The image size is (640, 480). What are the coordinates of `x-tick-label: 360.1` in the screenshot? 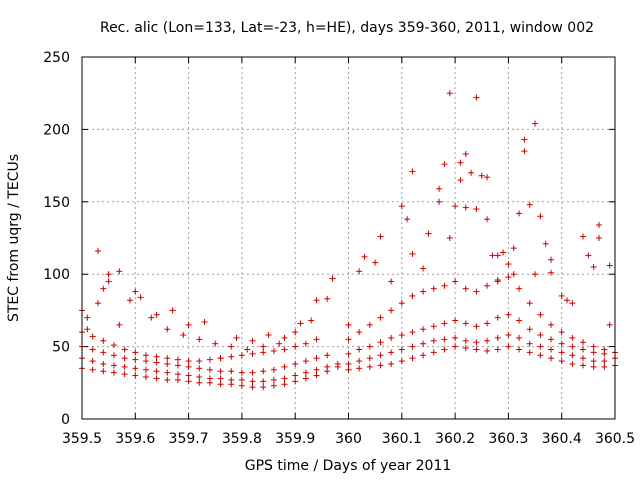 It's located at (402, 439).